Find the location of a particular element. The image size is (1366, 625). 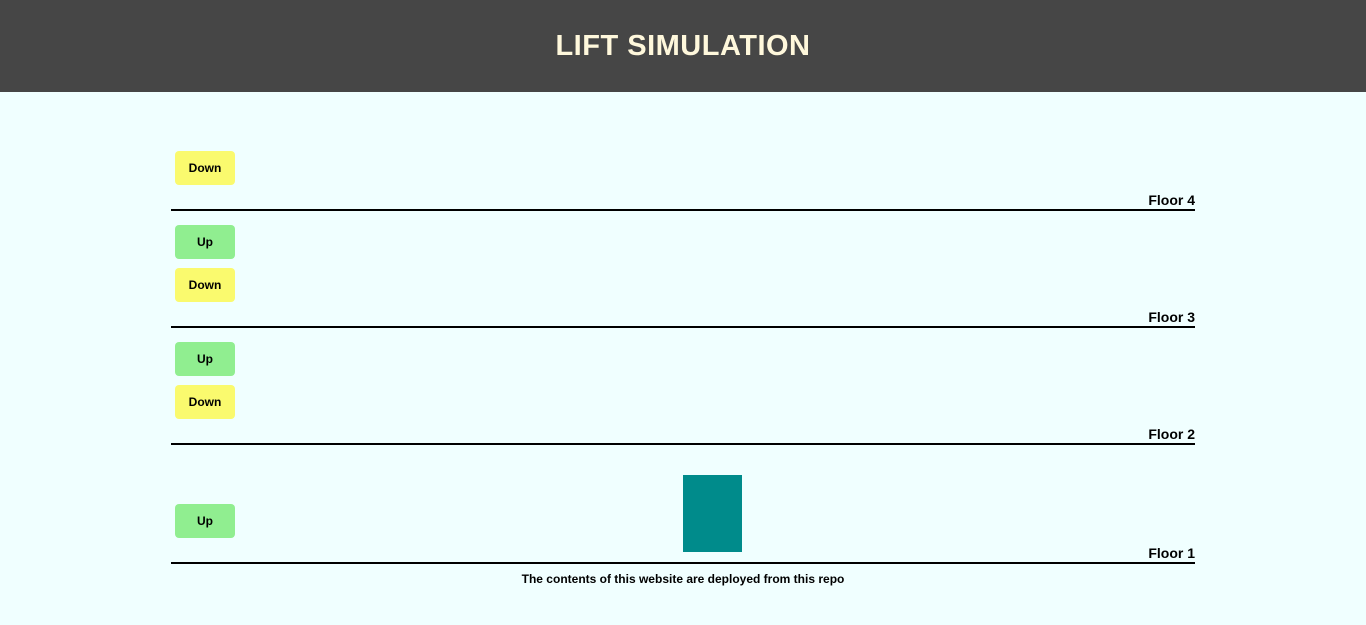

page-header: LIFT SIMULATION is located at coordinates (683, 46).